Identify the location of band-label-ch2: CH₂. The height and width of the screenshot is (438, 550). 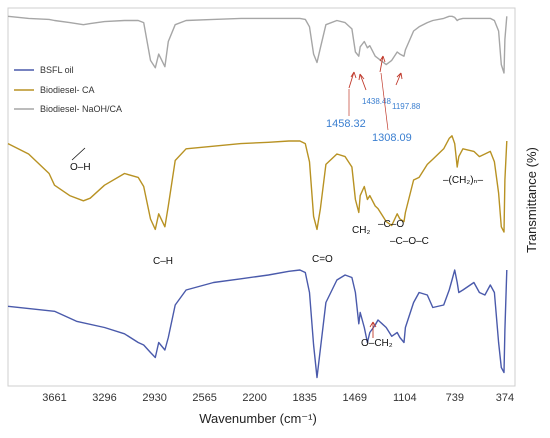
(361, 230).